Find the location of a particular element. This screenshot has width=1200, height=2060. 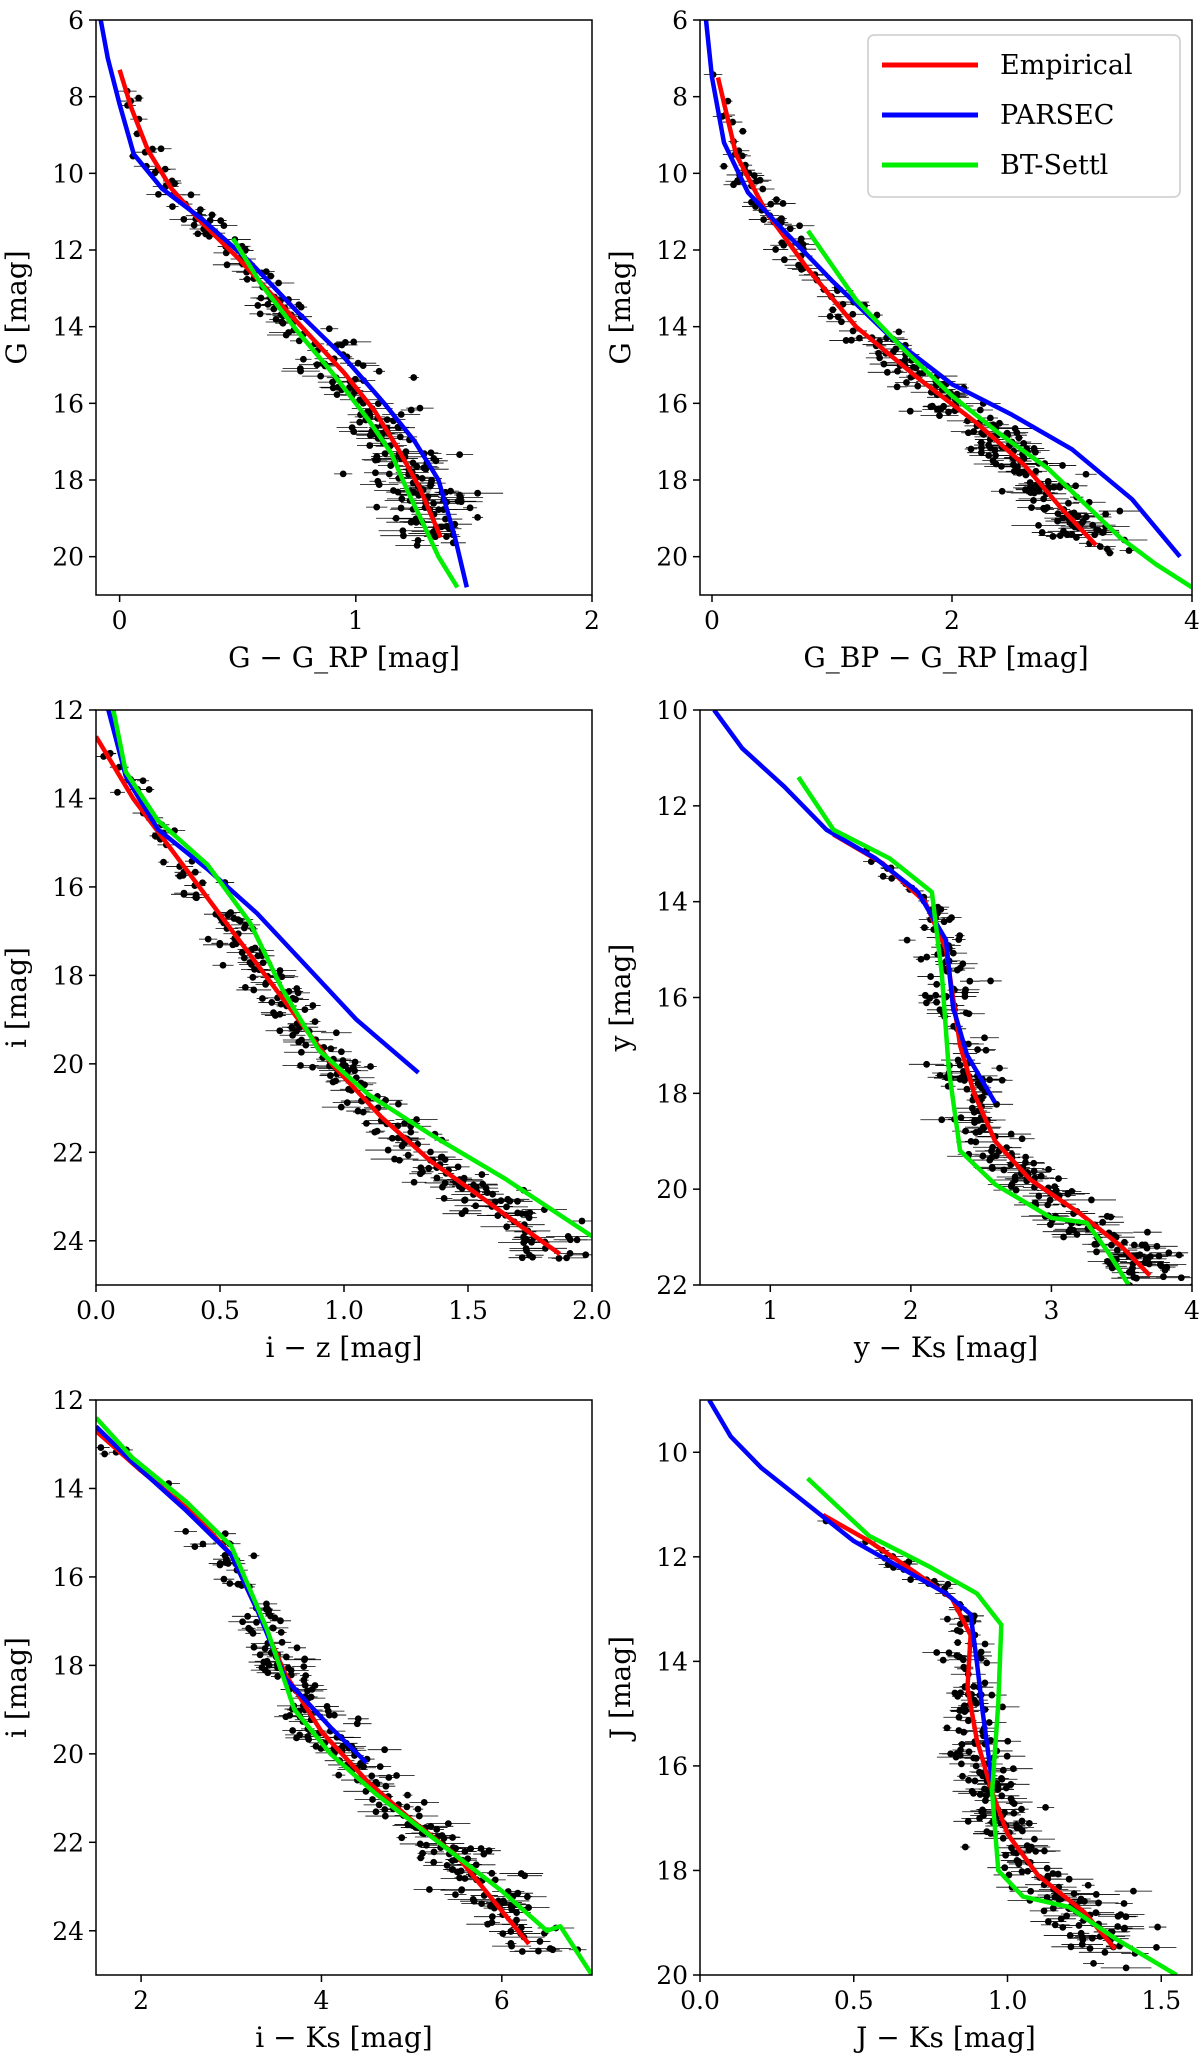

observations is located at coordinates (1024, 1065).